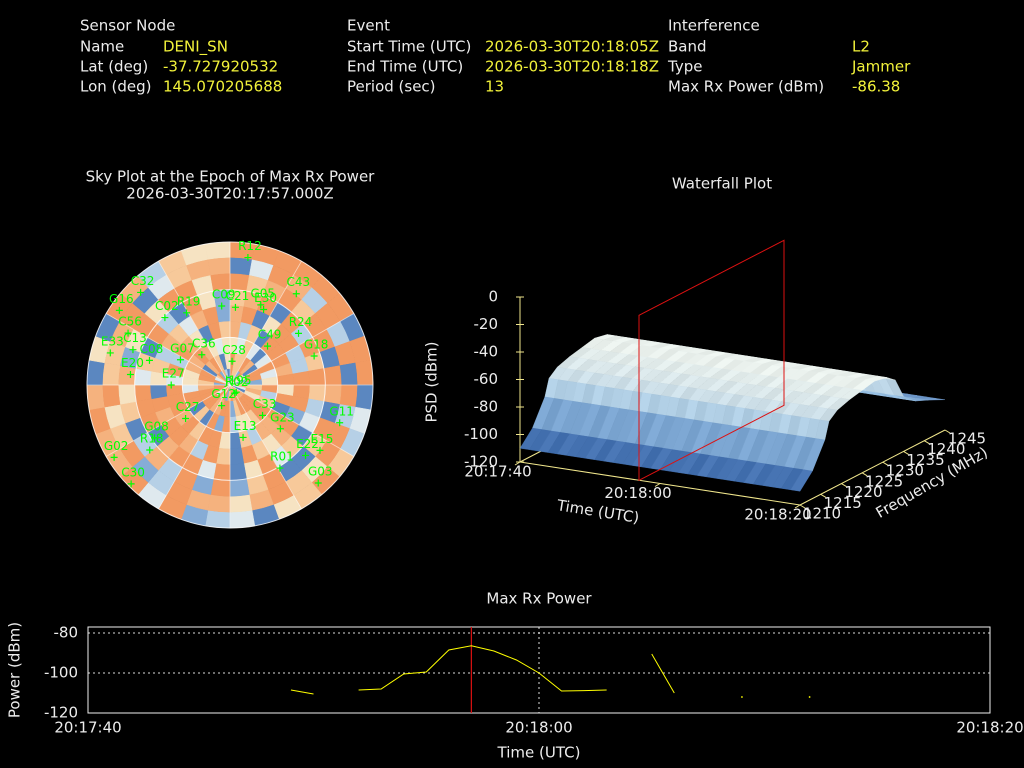  Describe the element at coordinates (486, 407) in the screenshot. I see `z-tick-label: -80` at that location.